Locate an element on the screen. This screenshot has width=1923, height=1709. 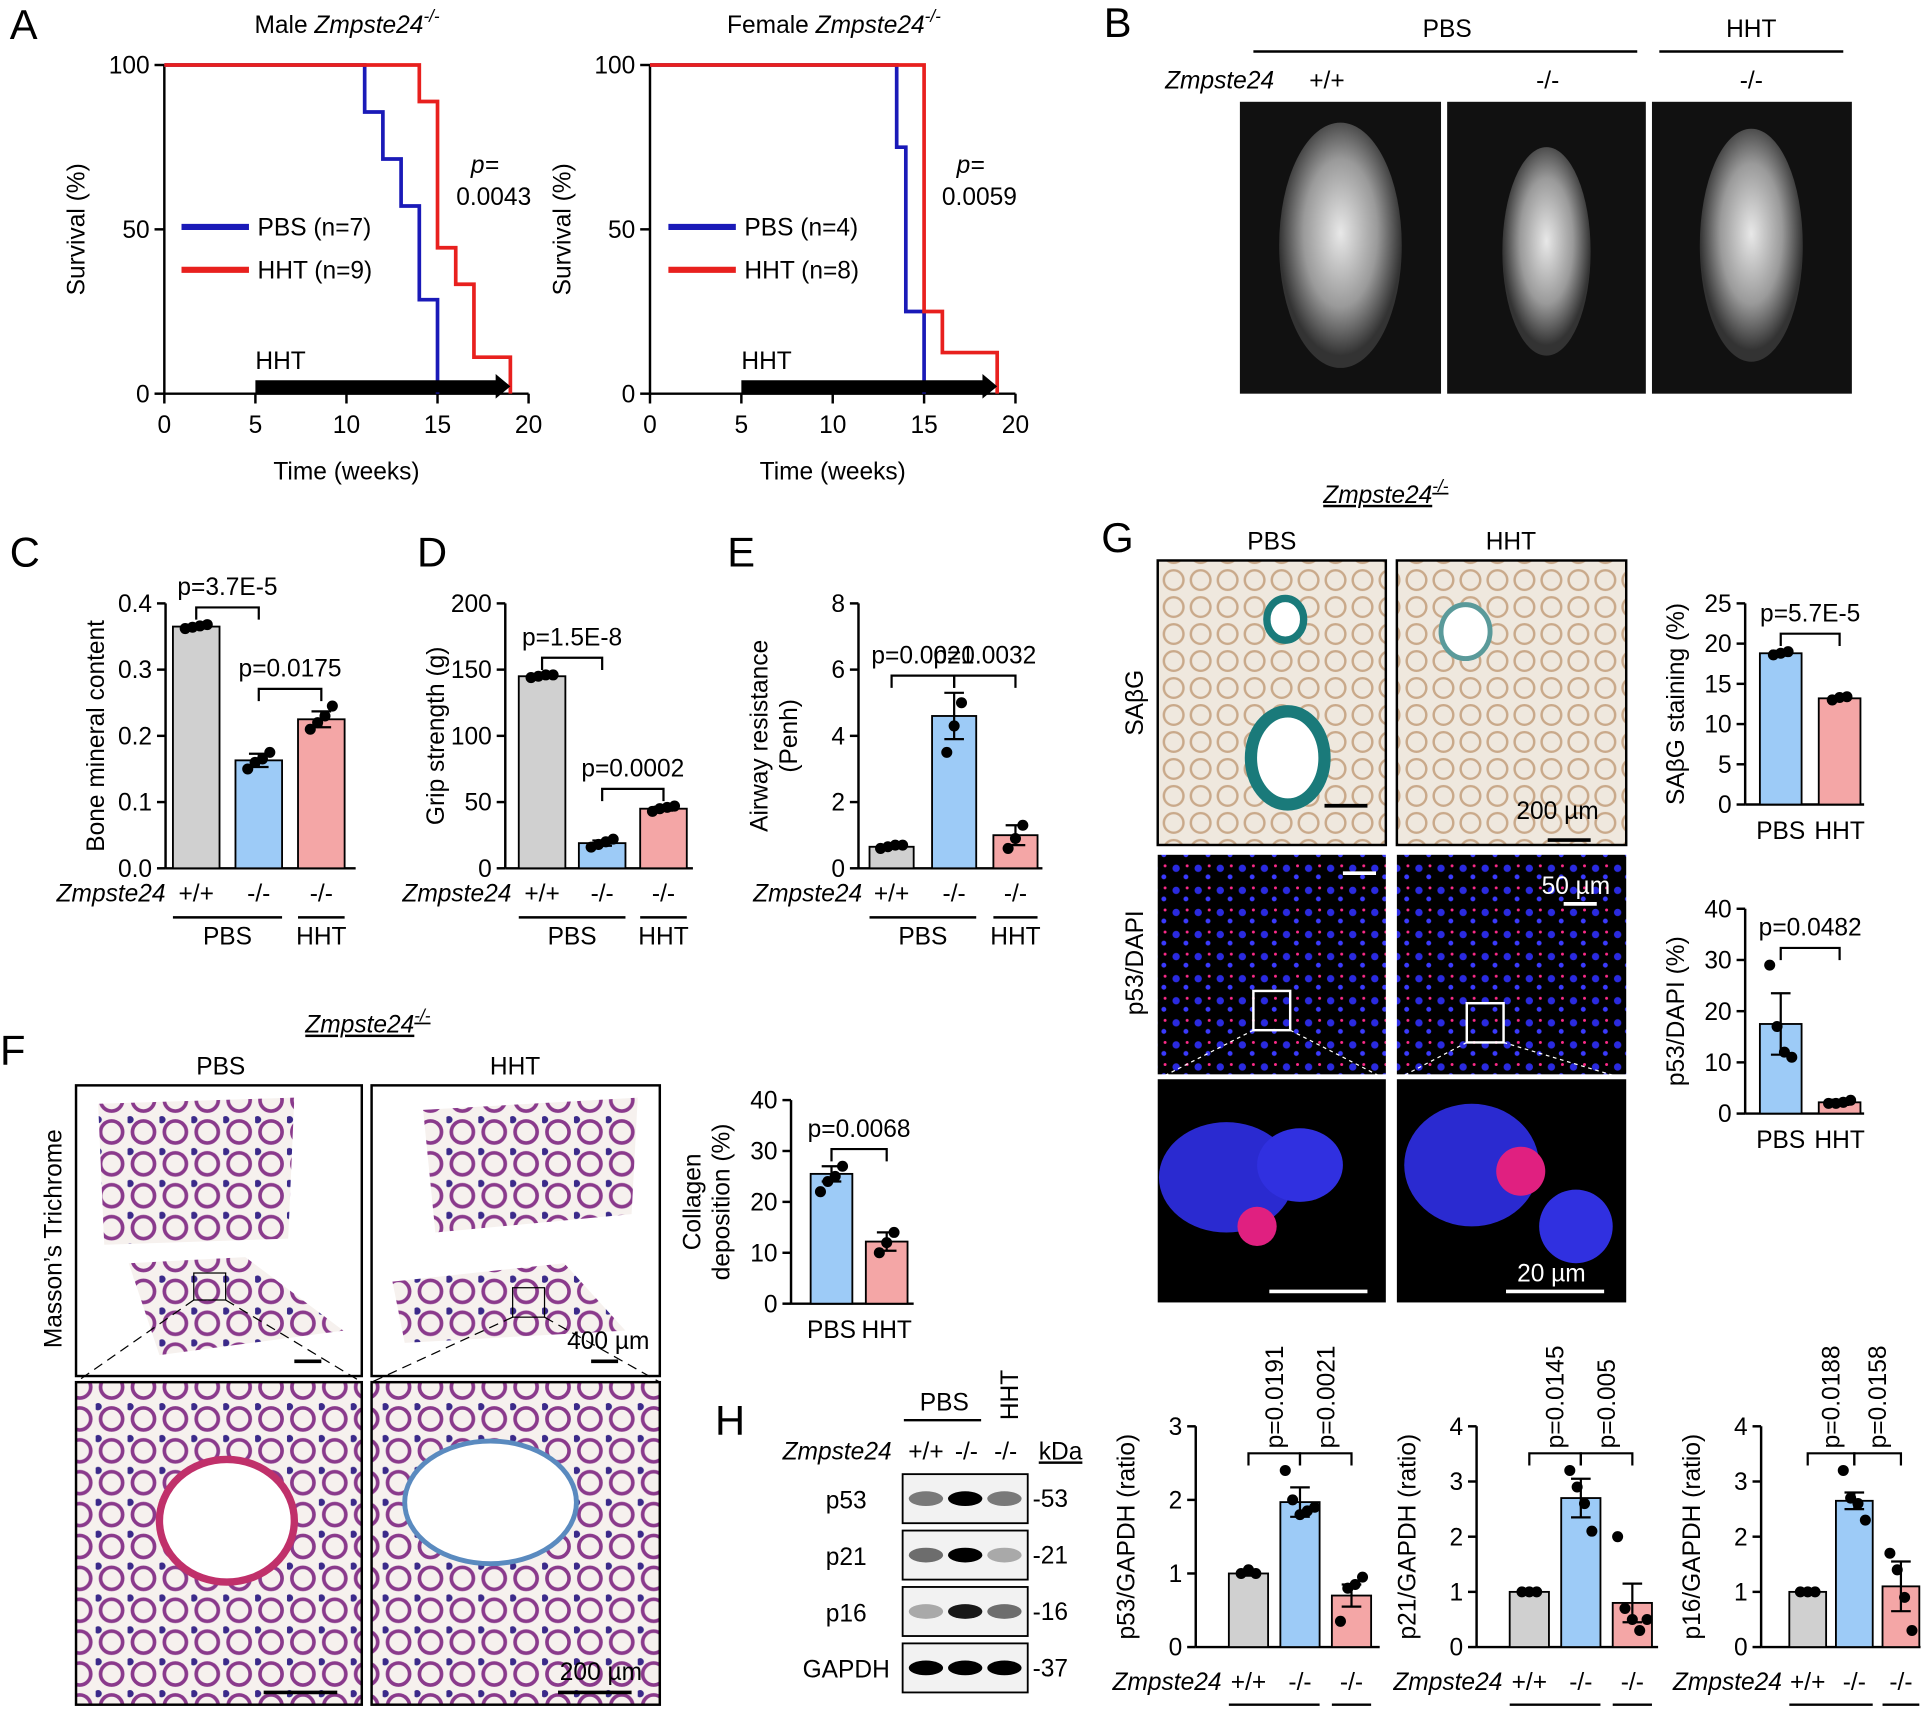
nucleus is located at coordinates (1300, 1165).